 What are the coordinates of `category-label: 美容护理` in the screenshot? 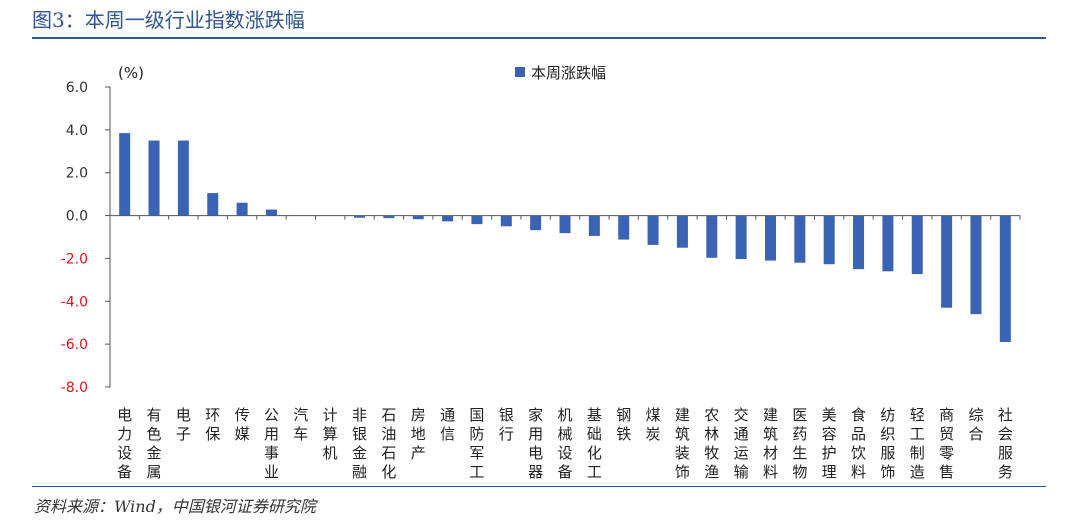 It's located at (829, 443).